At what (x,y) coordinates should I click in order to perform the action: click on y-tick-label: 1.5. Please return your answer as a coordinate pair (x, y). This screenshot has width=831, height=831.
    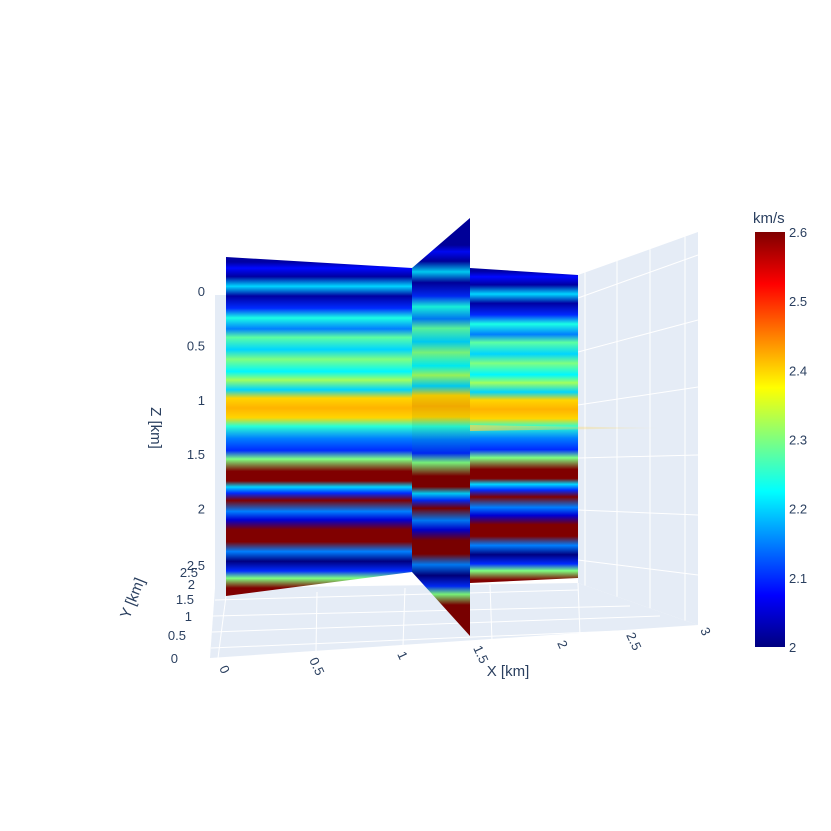
    Looking at the image, I should click on (185, 599).